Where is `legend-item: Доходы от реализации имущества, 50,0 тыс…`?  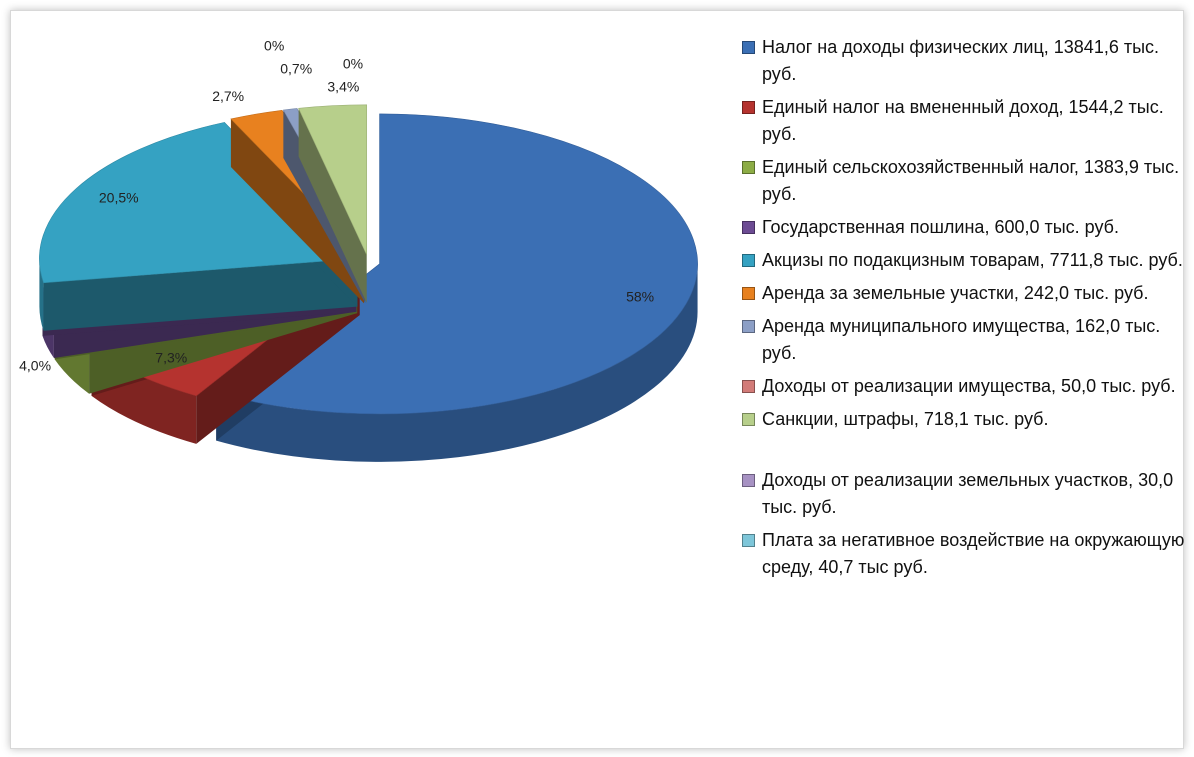 legend-item: Доходы от реализации имущества, 50,0 тыс… is located at coordinates (964, 386).